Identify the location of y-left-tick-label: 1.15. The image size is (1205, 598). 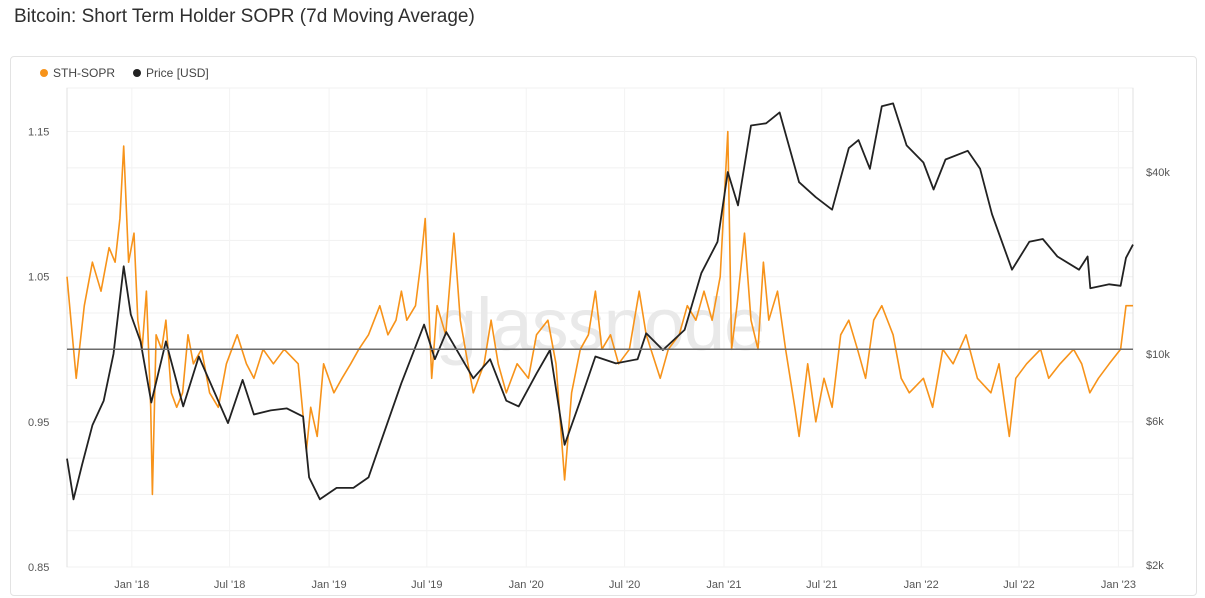
(38, 133).